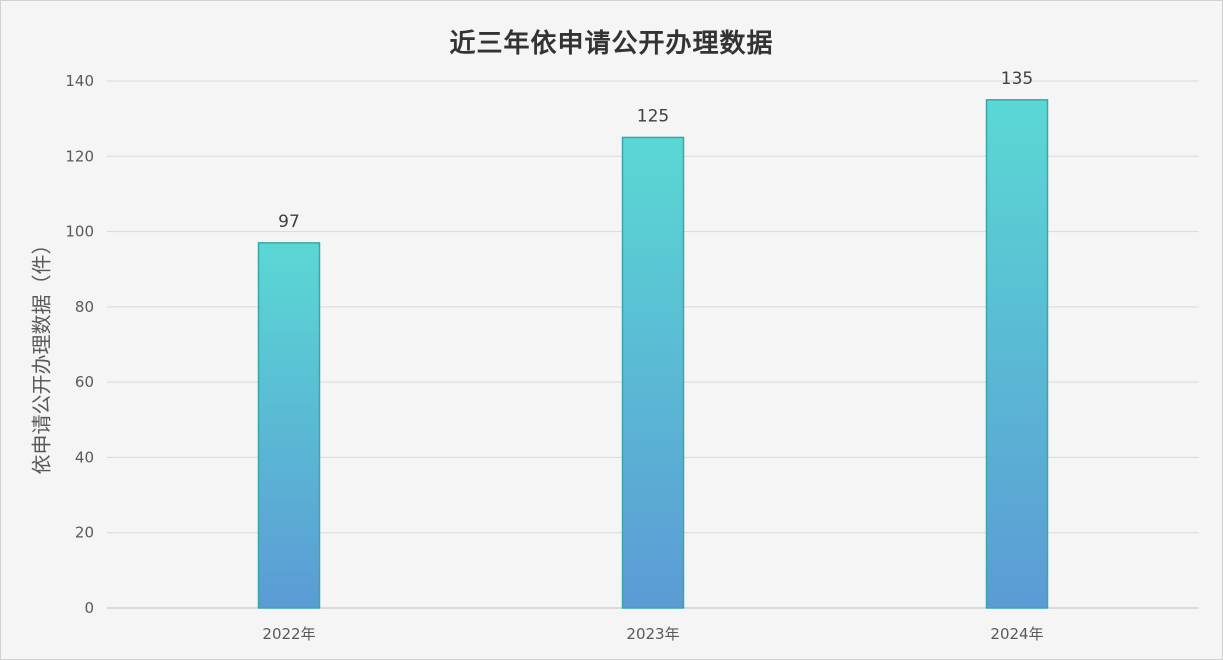  What do you see at coordinates (84, 457) in the screenshot?
I see `y-tick-label: 40` at bounding box center [84, 457].